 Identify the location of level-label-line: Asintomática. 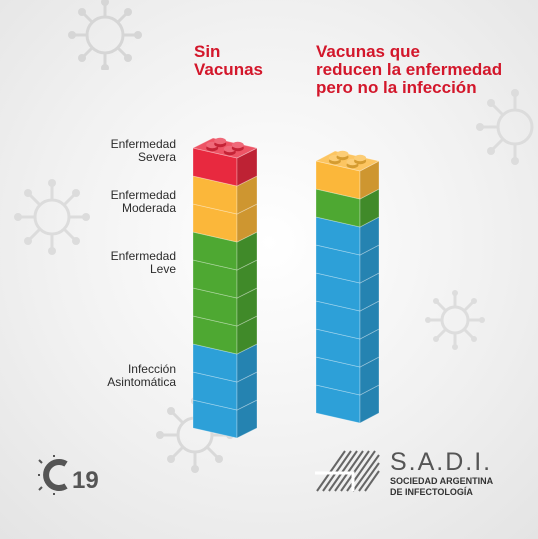
(141, 382).